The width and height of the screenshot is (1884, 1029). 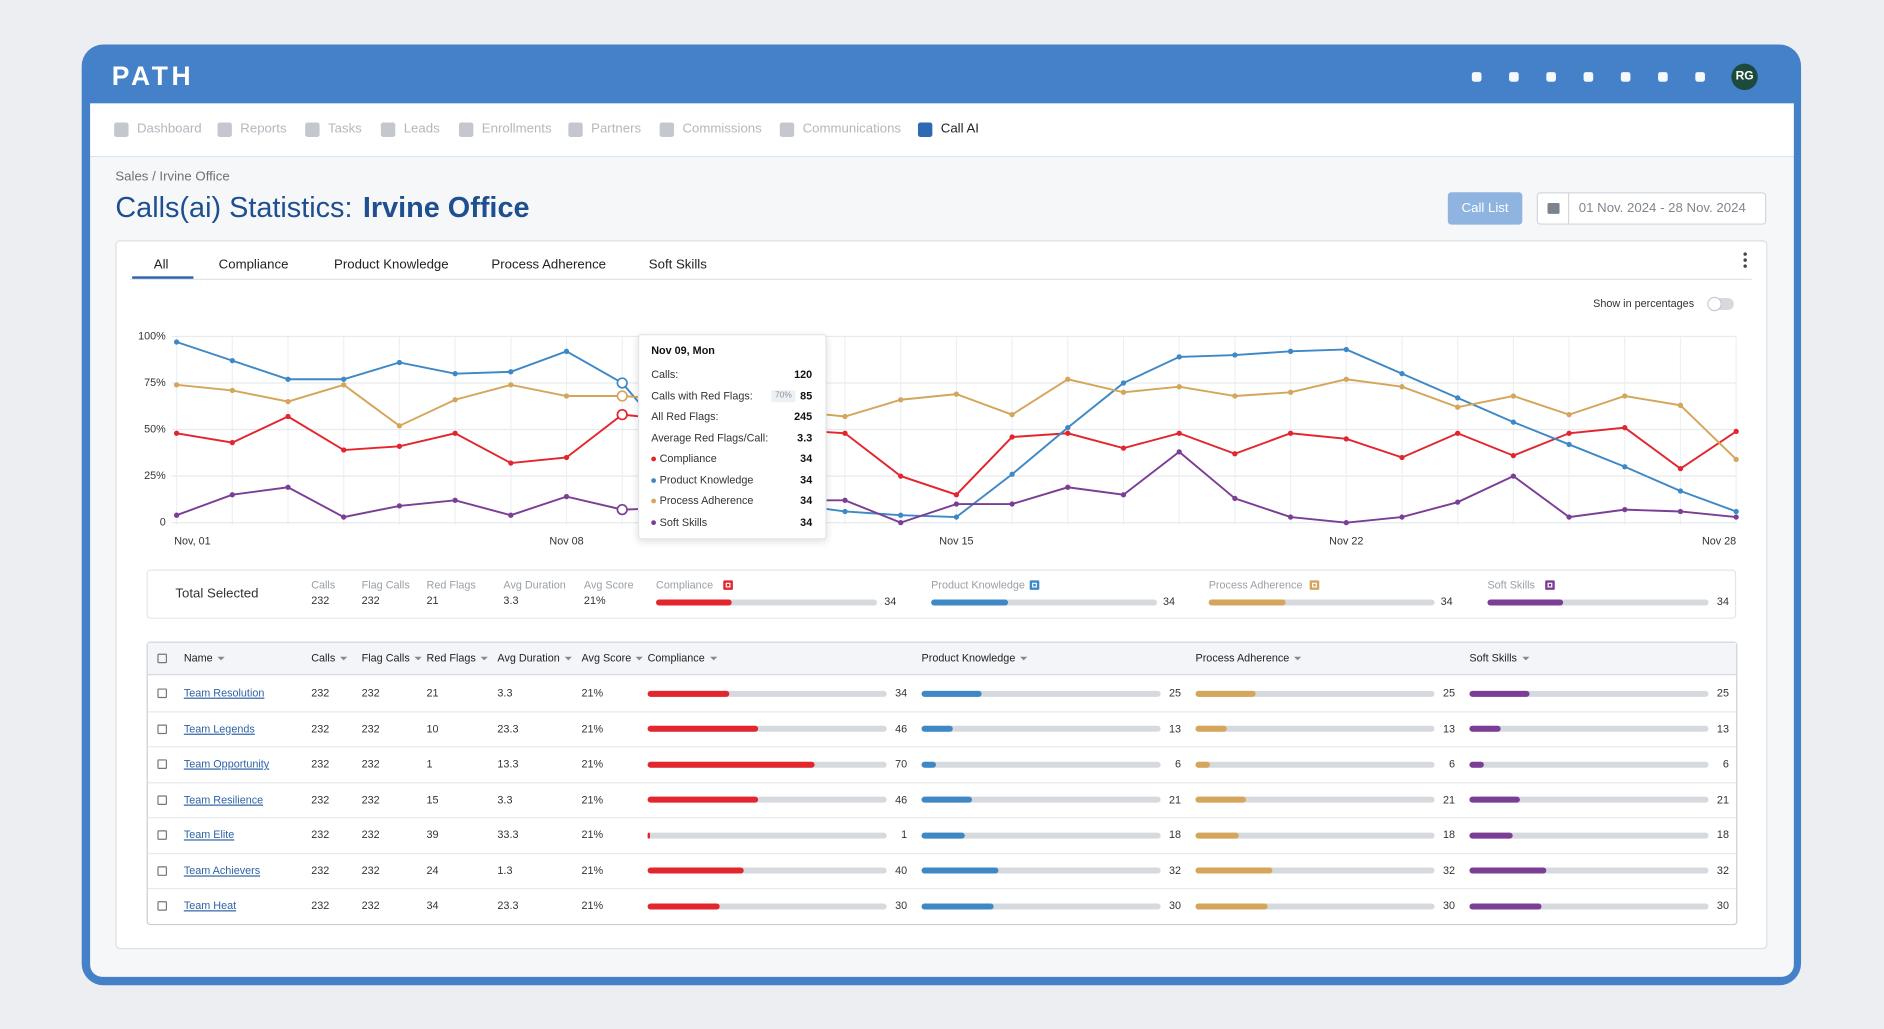 What do you see at coordinates (432, 728) in the screenshot?
I see `cell: 10` at bounding box center [432, 728].